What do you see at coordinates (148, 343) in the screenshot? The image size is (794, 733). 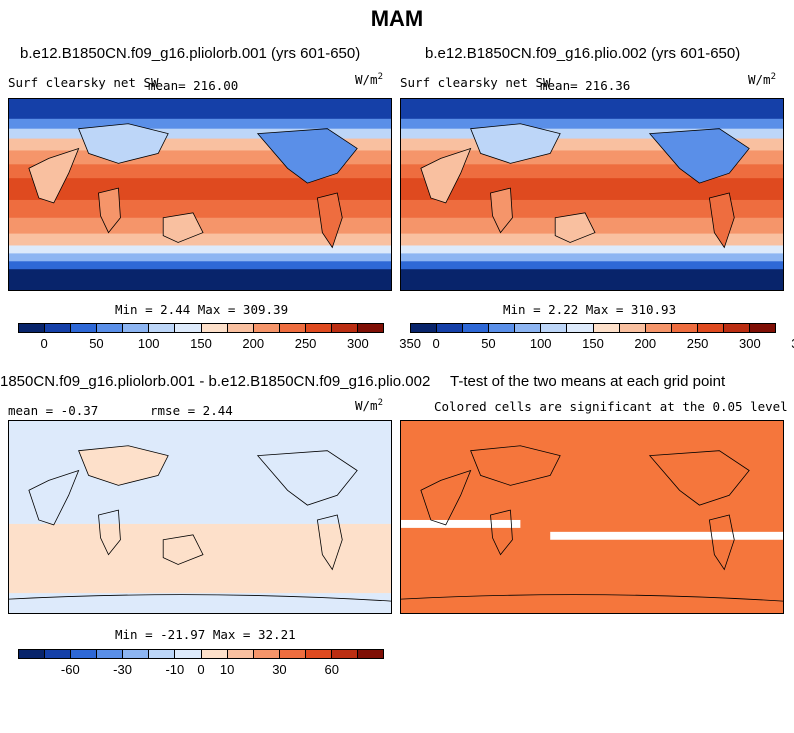 I see `panel1-colorbar-tick-label: 100` at bounding box center [148, 343].